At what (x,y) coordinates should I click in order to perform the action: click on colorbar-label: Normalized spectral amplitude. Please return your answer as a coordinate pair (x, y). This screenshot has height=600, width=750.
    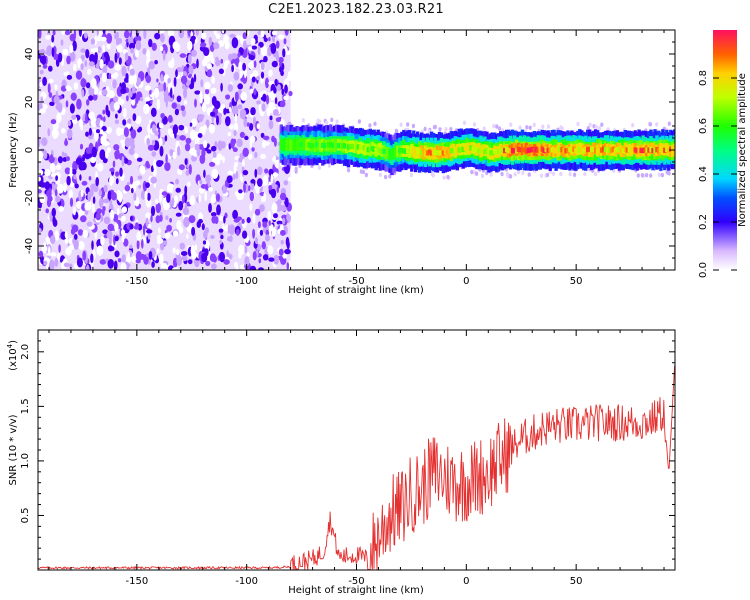
    Looking at the image, I should click on (742, 150).